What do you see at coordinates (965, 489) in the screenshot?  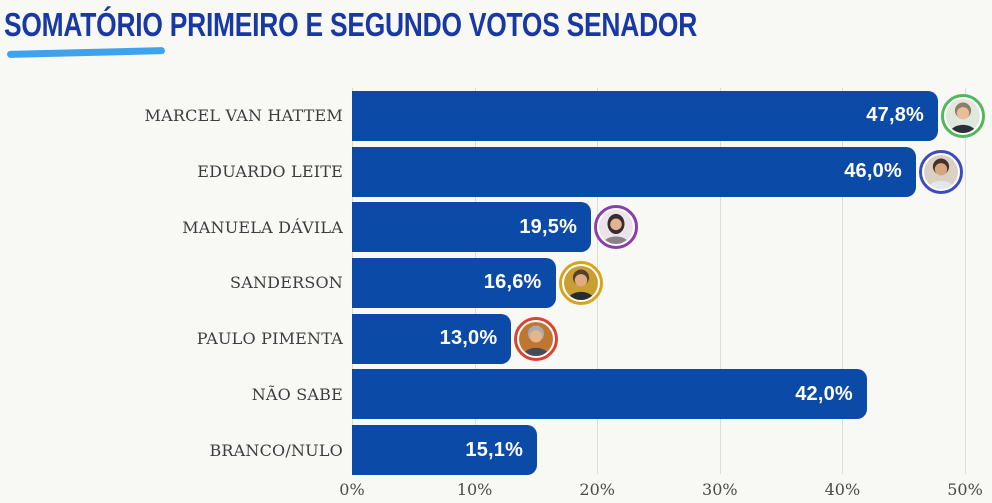 I see `x-axis-tick-label: 50%` at bounding box center [965, 489].